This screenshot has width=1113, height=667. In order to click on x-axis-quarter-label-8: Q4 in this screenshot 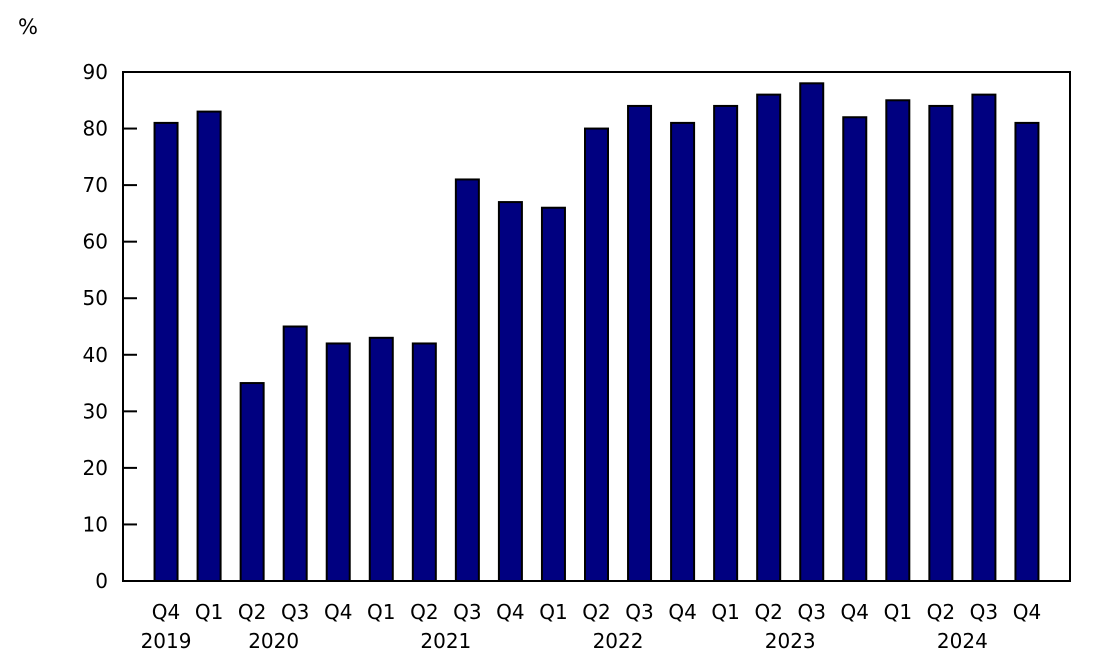, I will do `click(510, 612)`.